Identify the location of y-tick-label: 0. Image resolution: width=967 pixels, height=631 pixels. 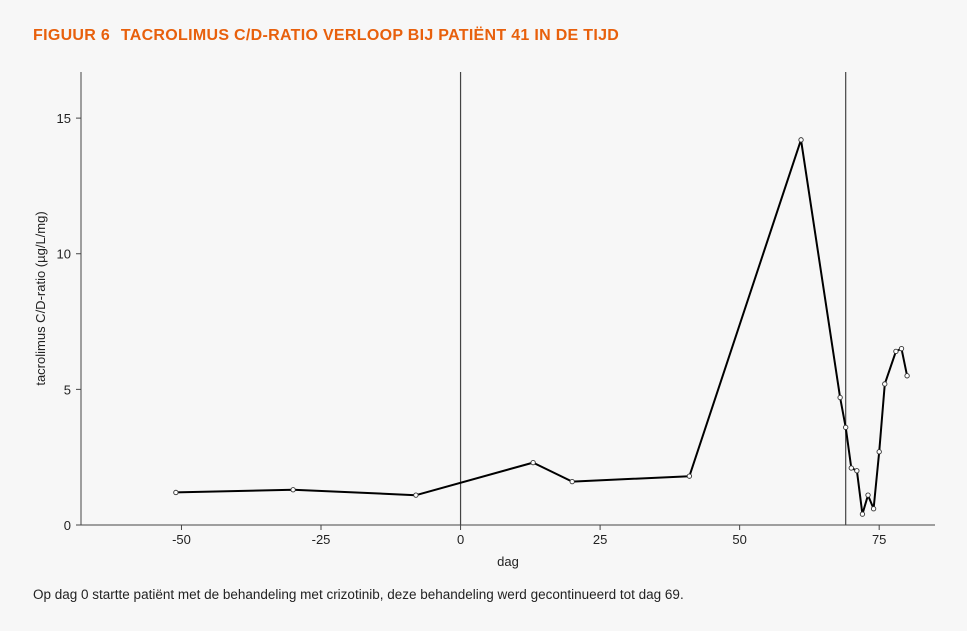
(67, 525).